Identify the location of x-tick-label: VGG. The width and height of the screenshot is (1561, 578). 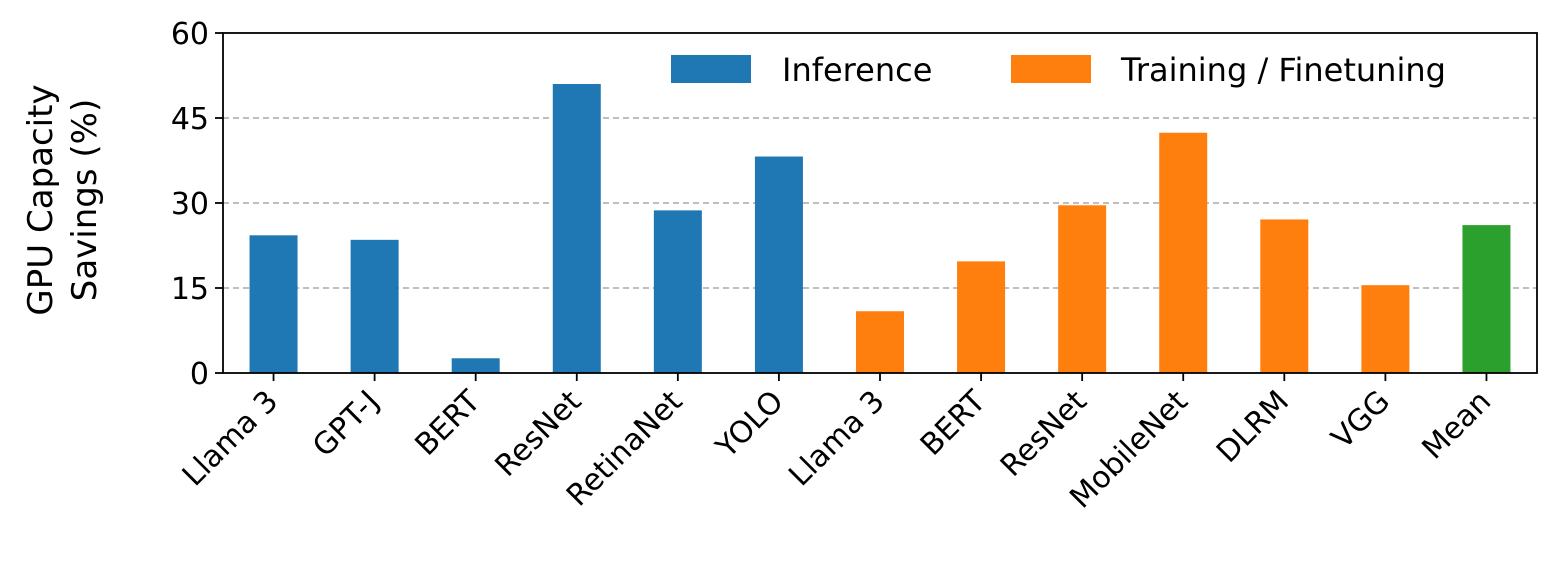
(1361, 420).